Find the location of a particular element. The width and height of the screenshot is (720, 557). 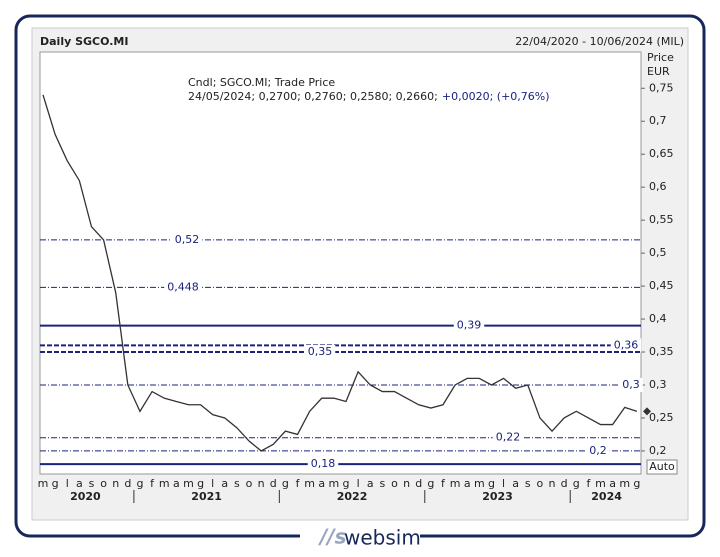

level-label: 0,22 is located at coordinates (508, 437).